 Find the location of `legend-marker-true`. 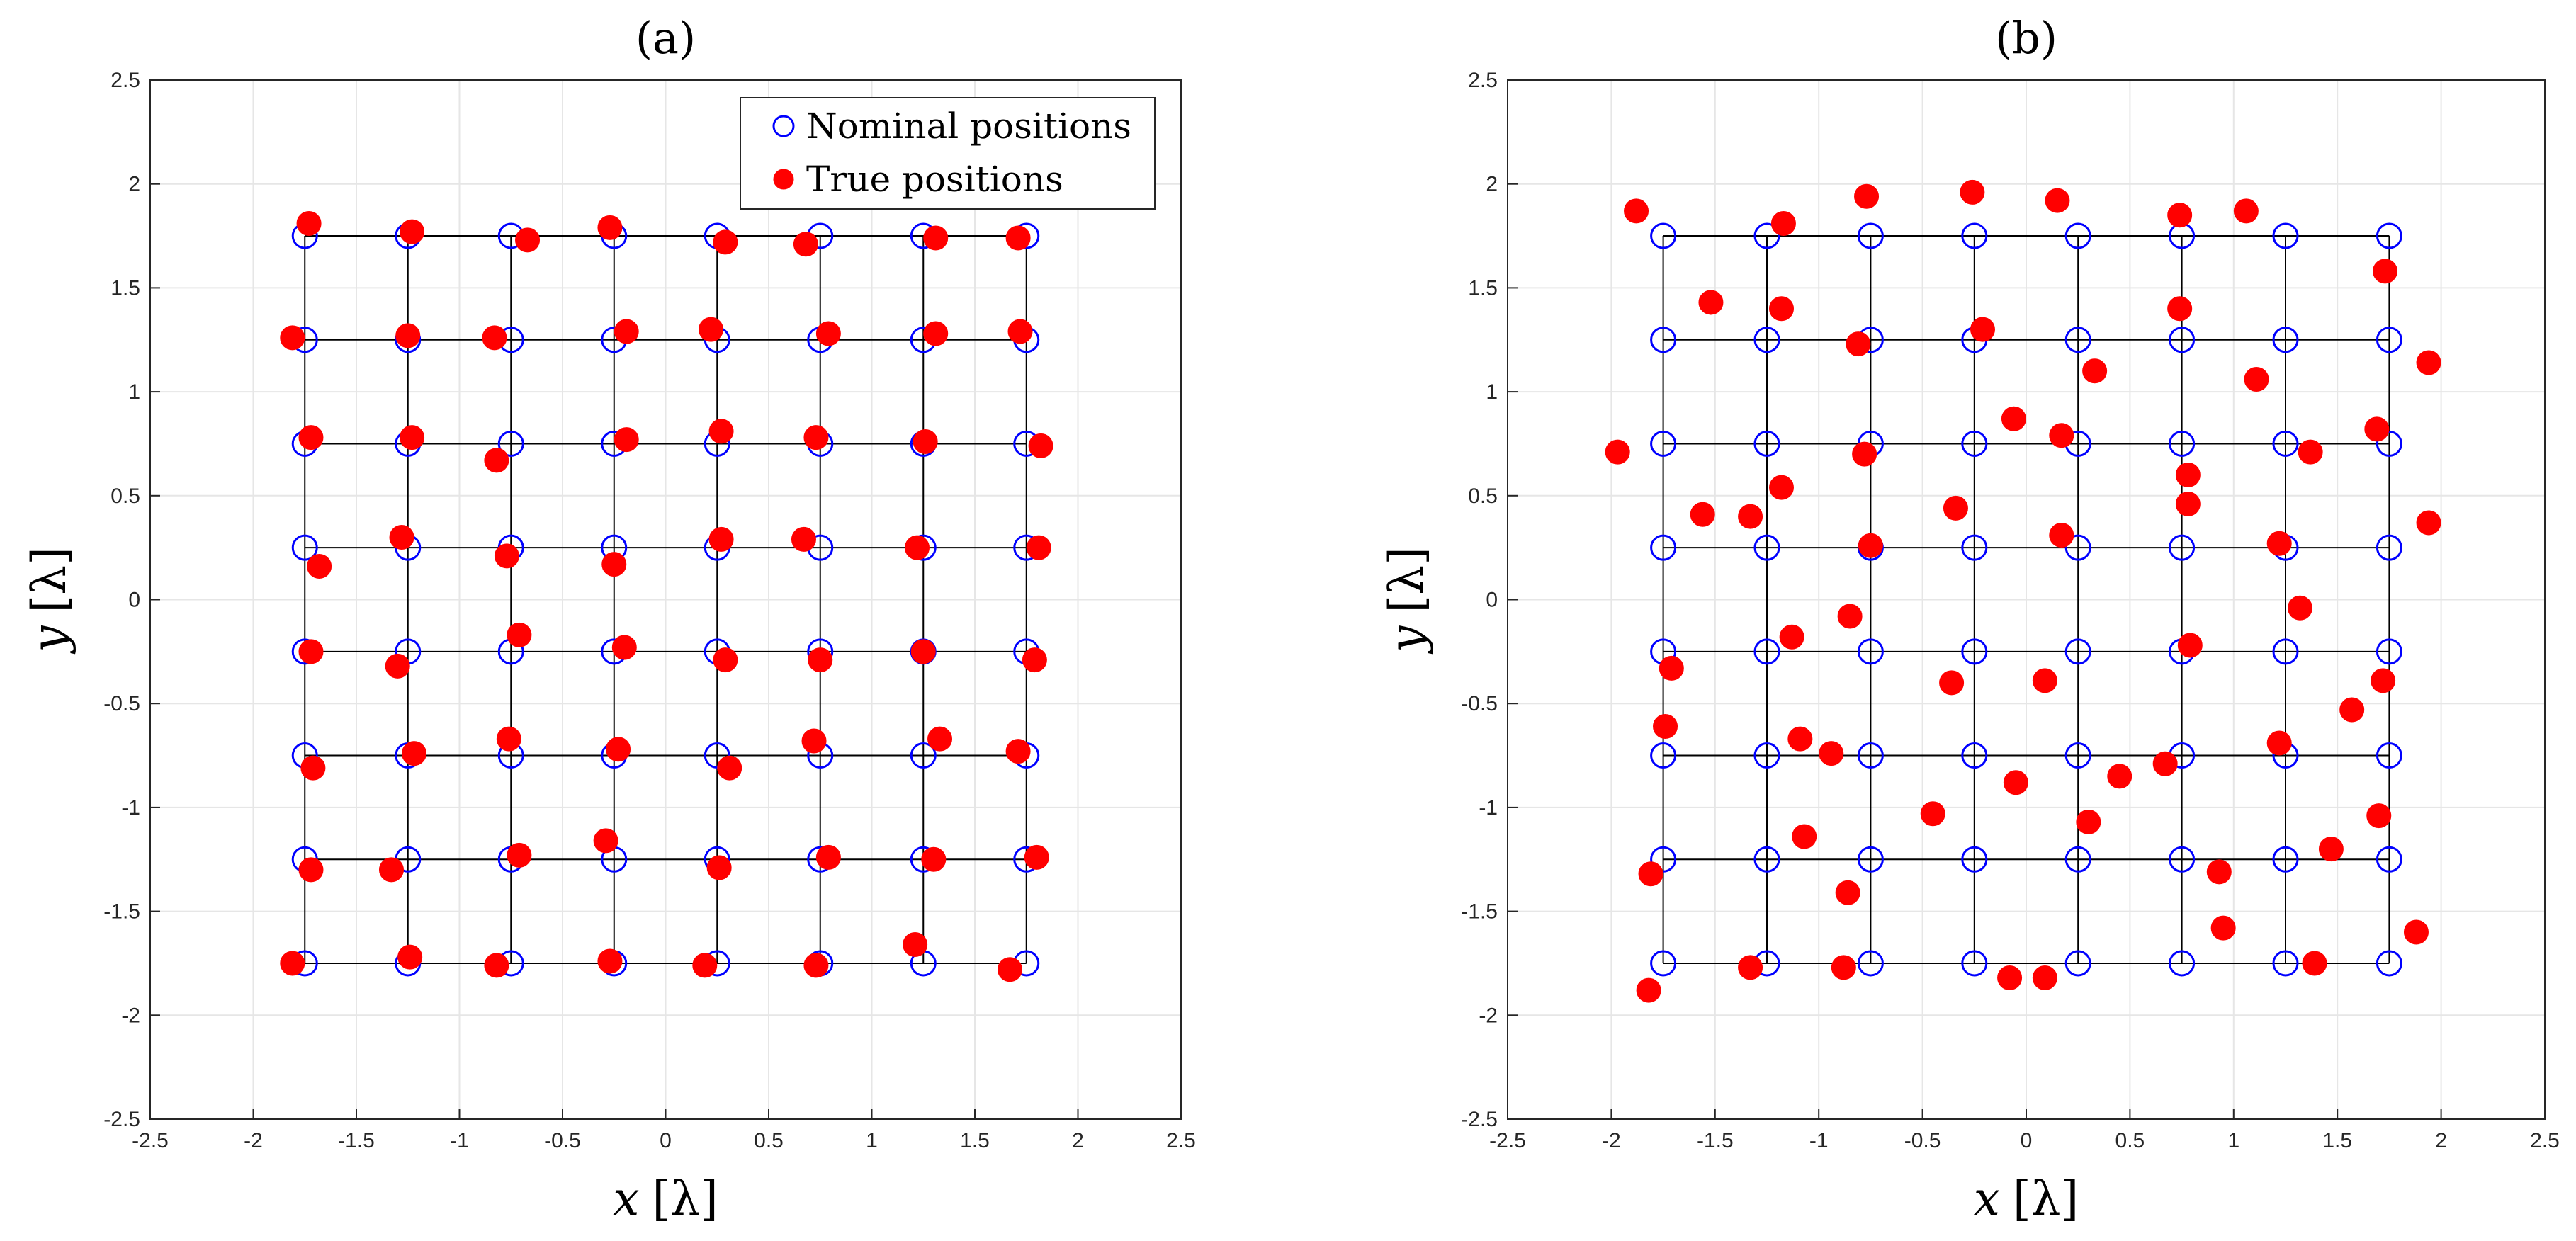

legend-marker-true is located at coordinates (783, 180).